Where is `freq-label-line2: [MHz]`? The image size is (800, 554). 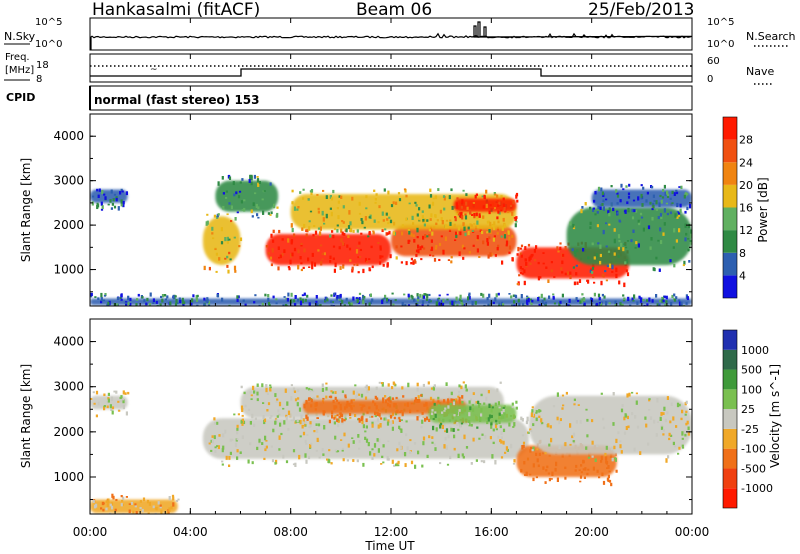
freq-label-line2: [MHz] is located at coordinates (19, 70).